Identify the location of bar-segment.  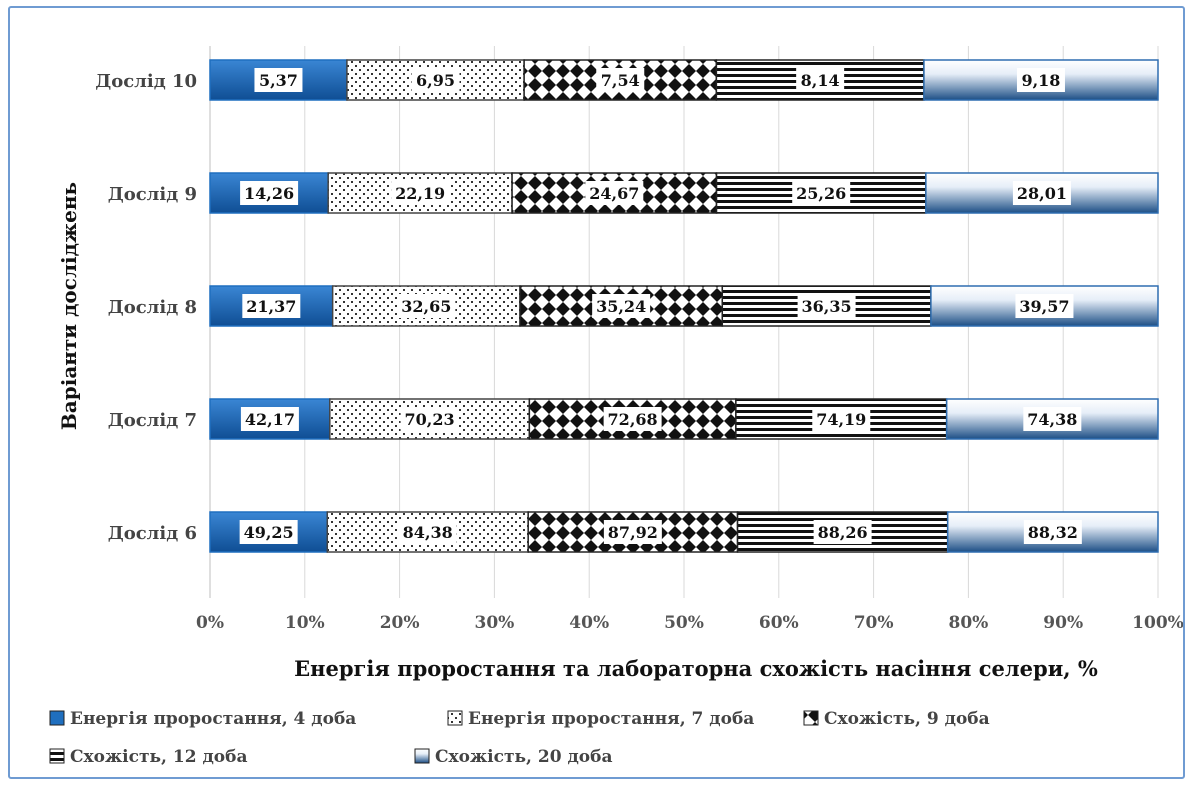
(420, 193).